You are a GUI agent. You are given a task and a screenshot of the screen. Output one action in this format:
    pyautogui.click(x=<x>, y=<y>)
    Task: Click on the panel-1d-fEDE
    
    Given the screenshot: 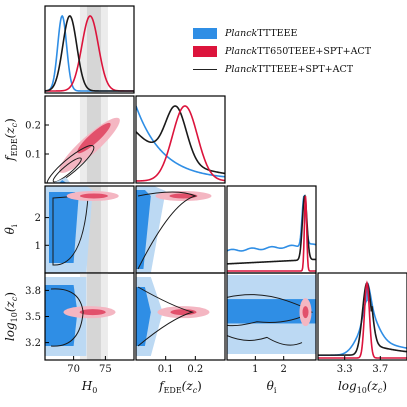 What is the action you would take?
    pyautogui.click(x=180, y=143)
    